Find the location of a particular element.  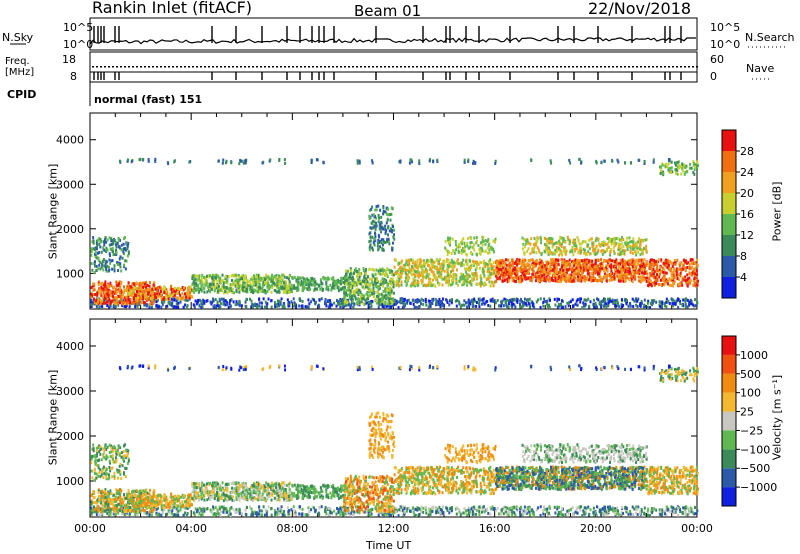

x-axis-label: Time UT is located at coordinates (389, 545).